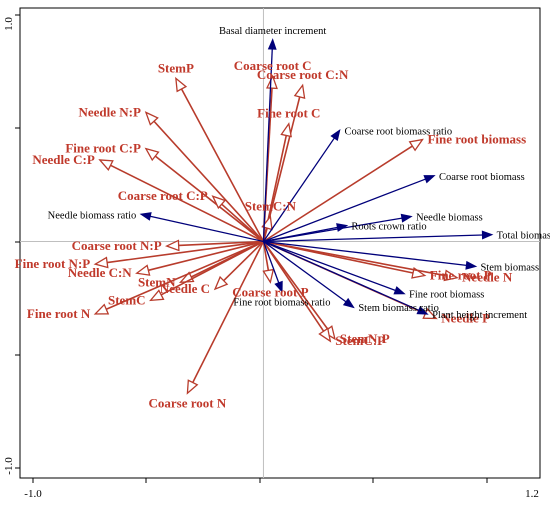 The height and width of the screenshot is (505, 550). What do you see at coordinates (225, 318) in the screenshot?
I see `arrow-coarse-root-n` at bounding box center [225, 318].